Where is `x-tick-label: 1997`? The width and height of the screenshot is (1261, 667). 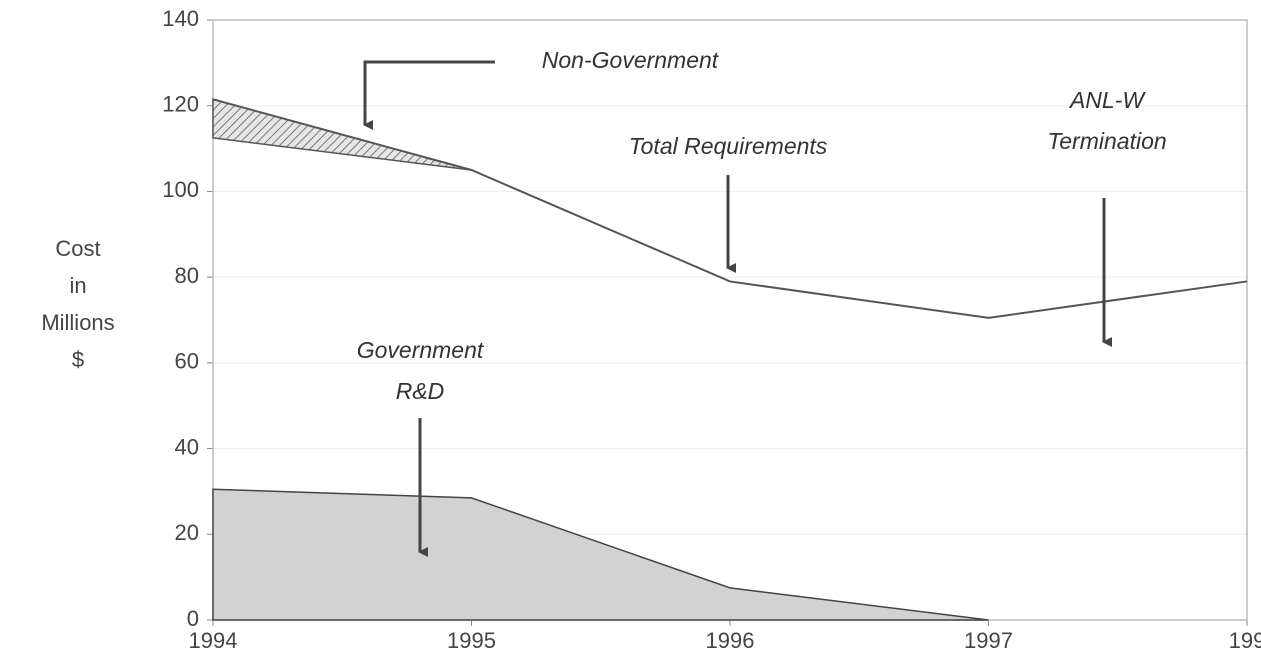
x-tick-label: 1997 is located at coordinates (988, 640).